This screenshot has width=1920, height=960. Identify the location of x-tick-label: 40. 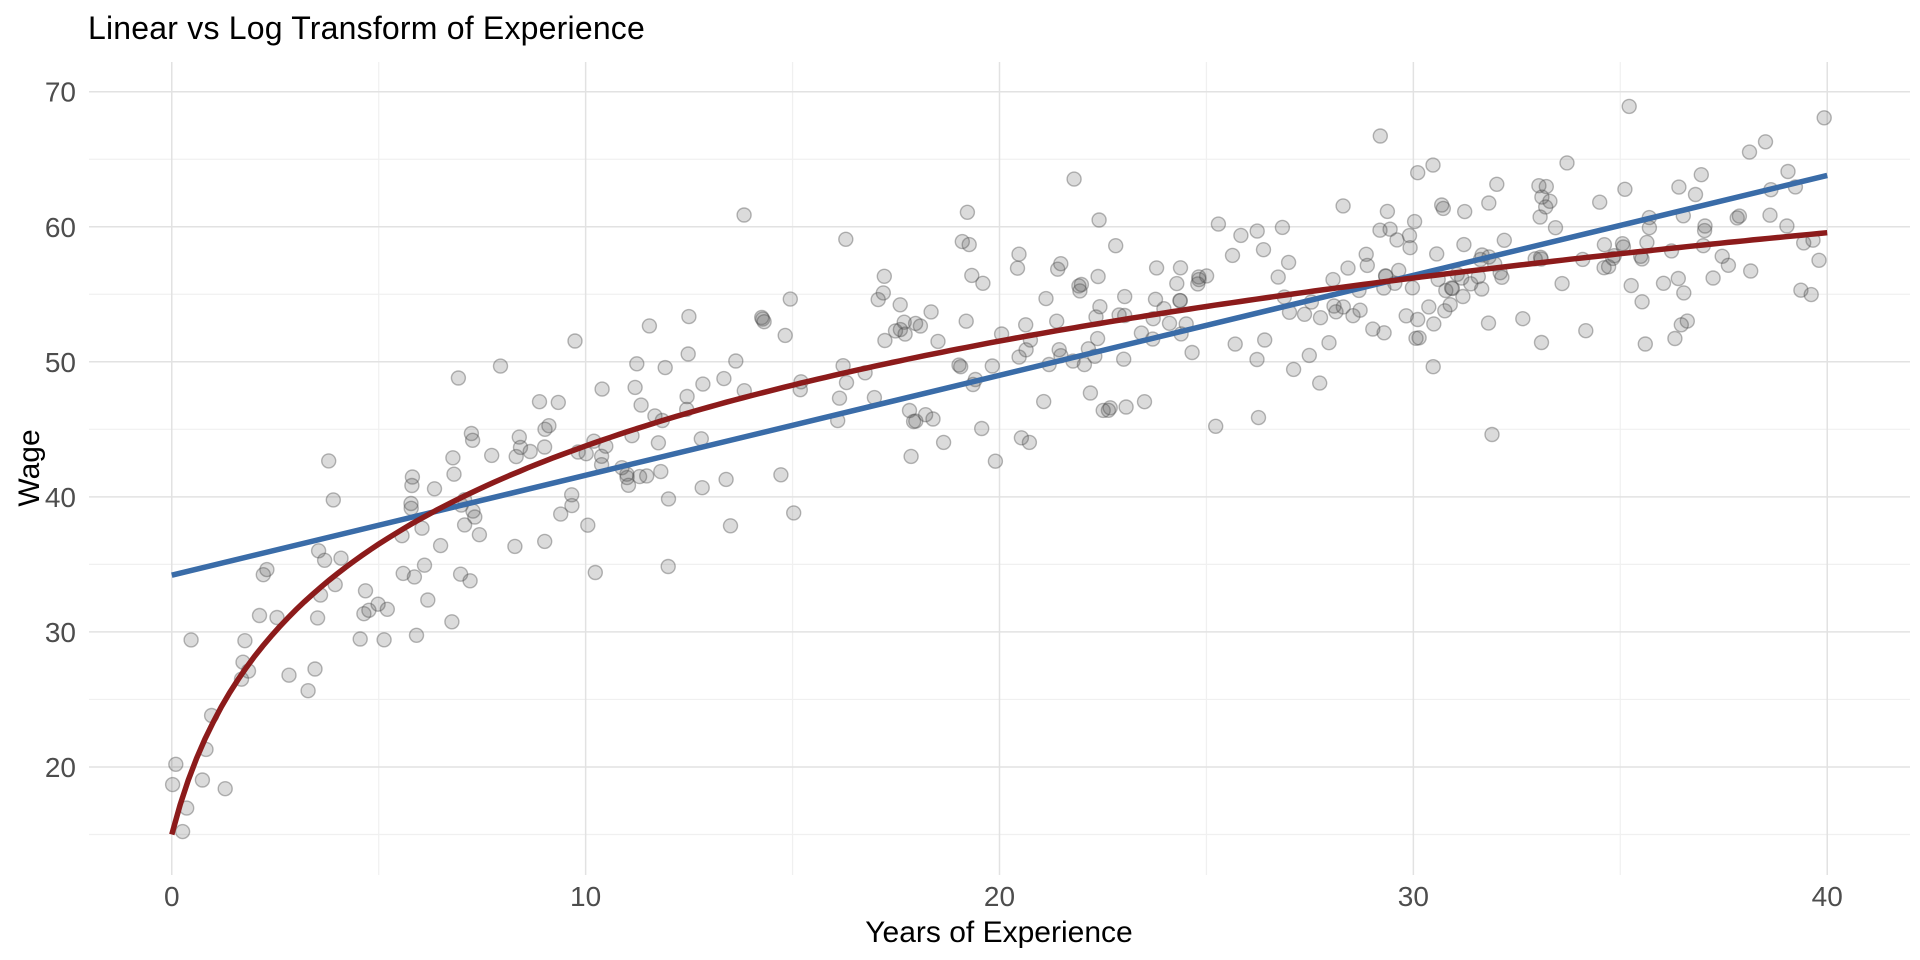
(1827, 896).